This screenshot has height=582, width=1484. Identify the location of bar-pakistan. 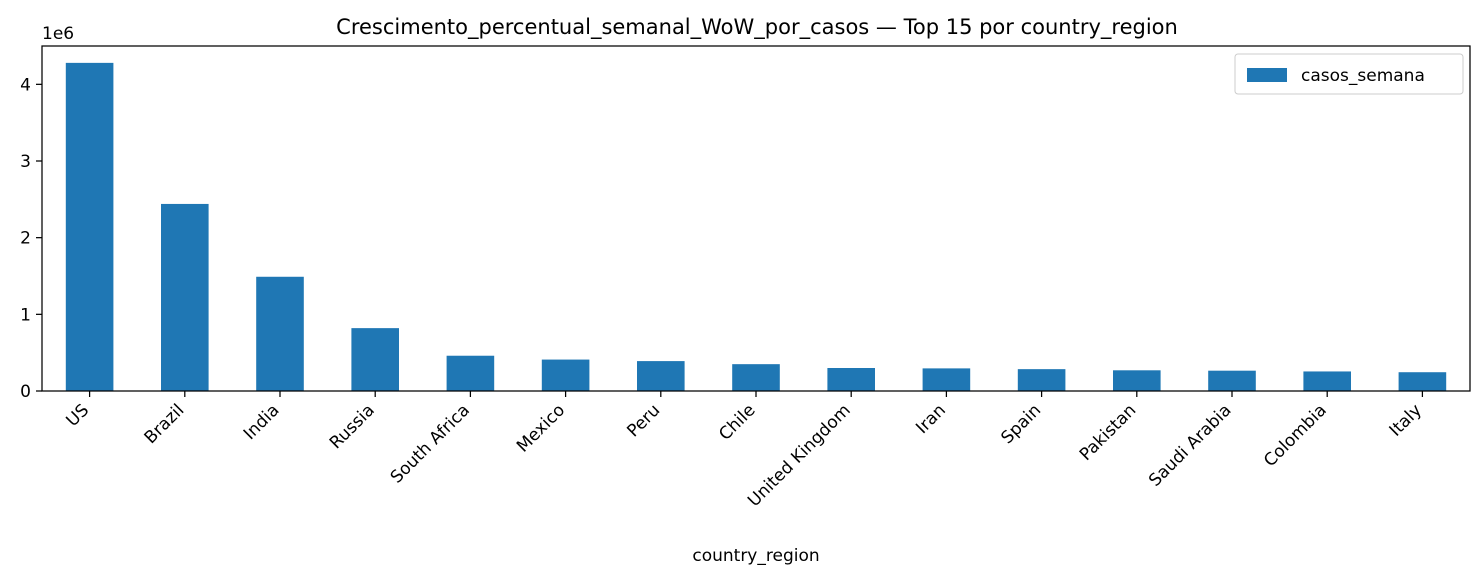
(1137, 380).